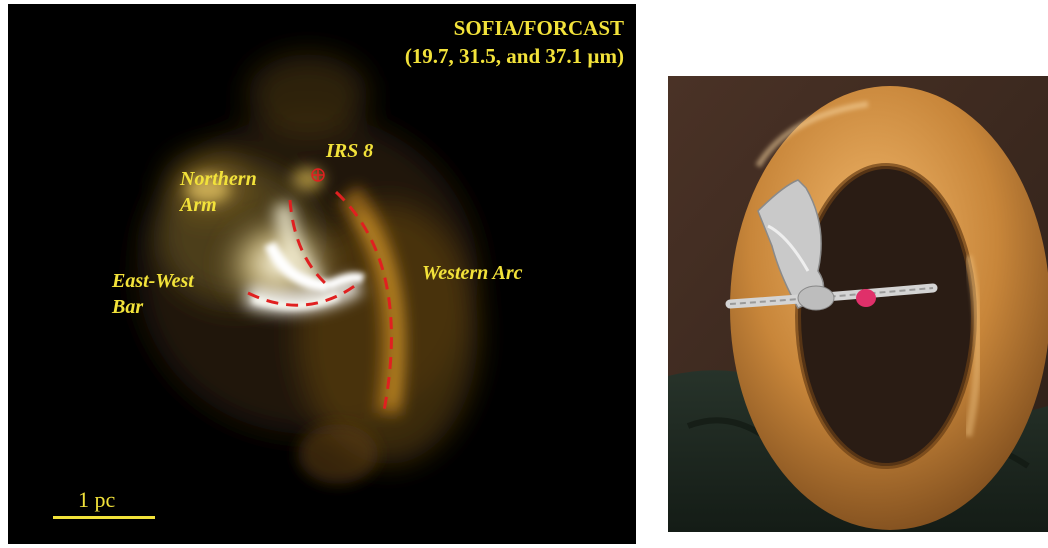 The height and width of the screenshot is (548, 1048). What do you see at coordinates (153, 294) in the screenshot?
I see `east-west-bar-label: East-West Bar` at bounding box center [153, 294].